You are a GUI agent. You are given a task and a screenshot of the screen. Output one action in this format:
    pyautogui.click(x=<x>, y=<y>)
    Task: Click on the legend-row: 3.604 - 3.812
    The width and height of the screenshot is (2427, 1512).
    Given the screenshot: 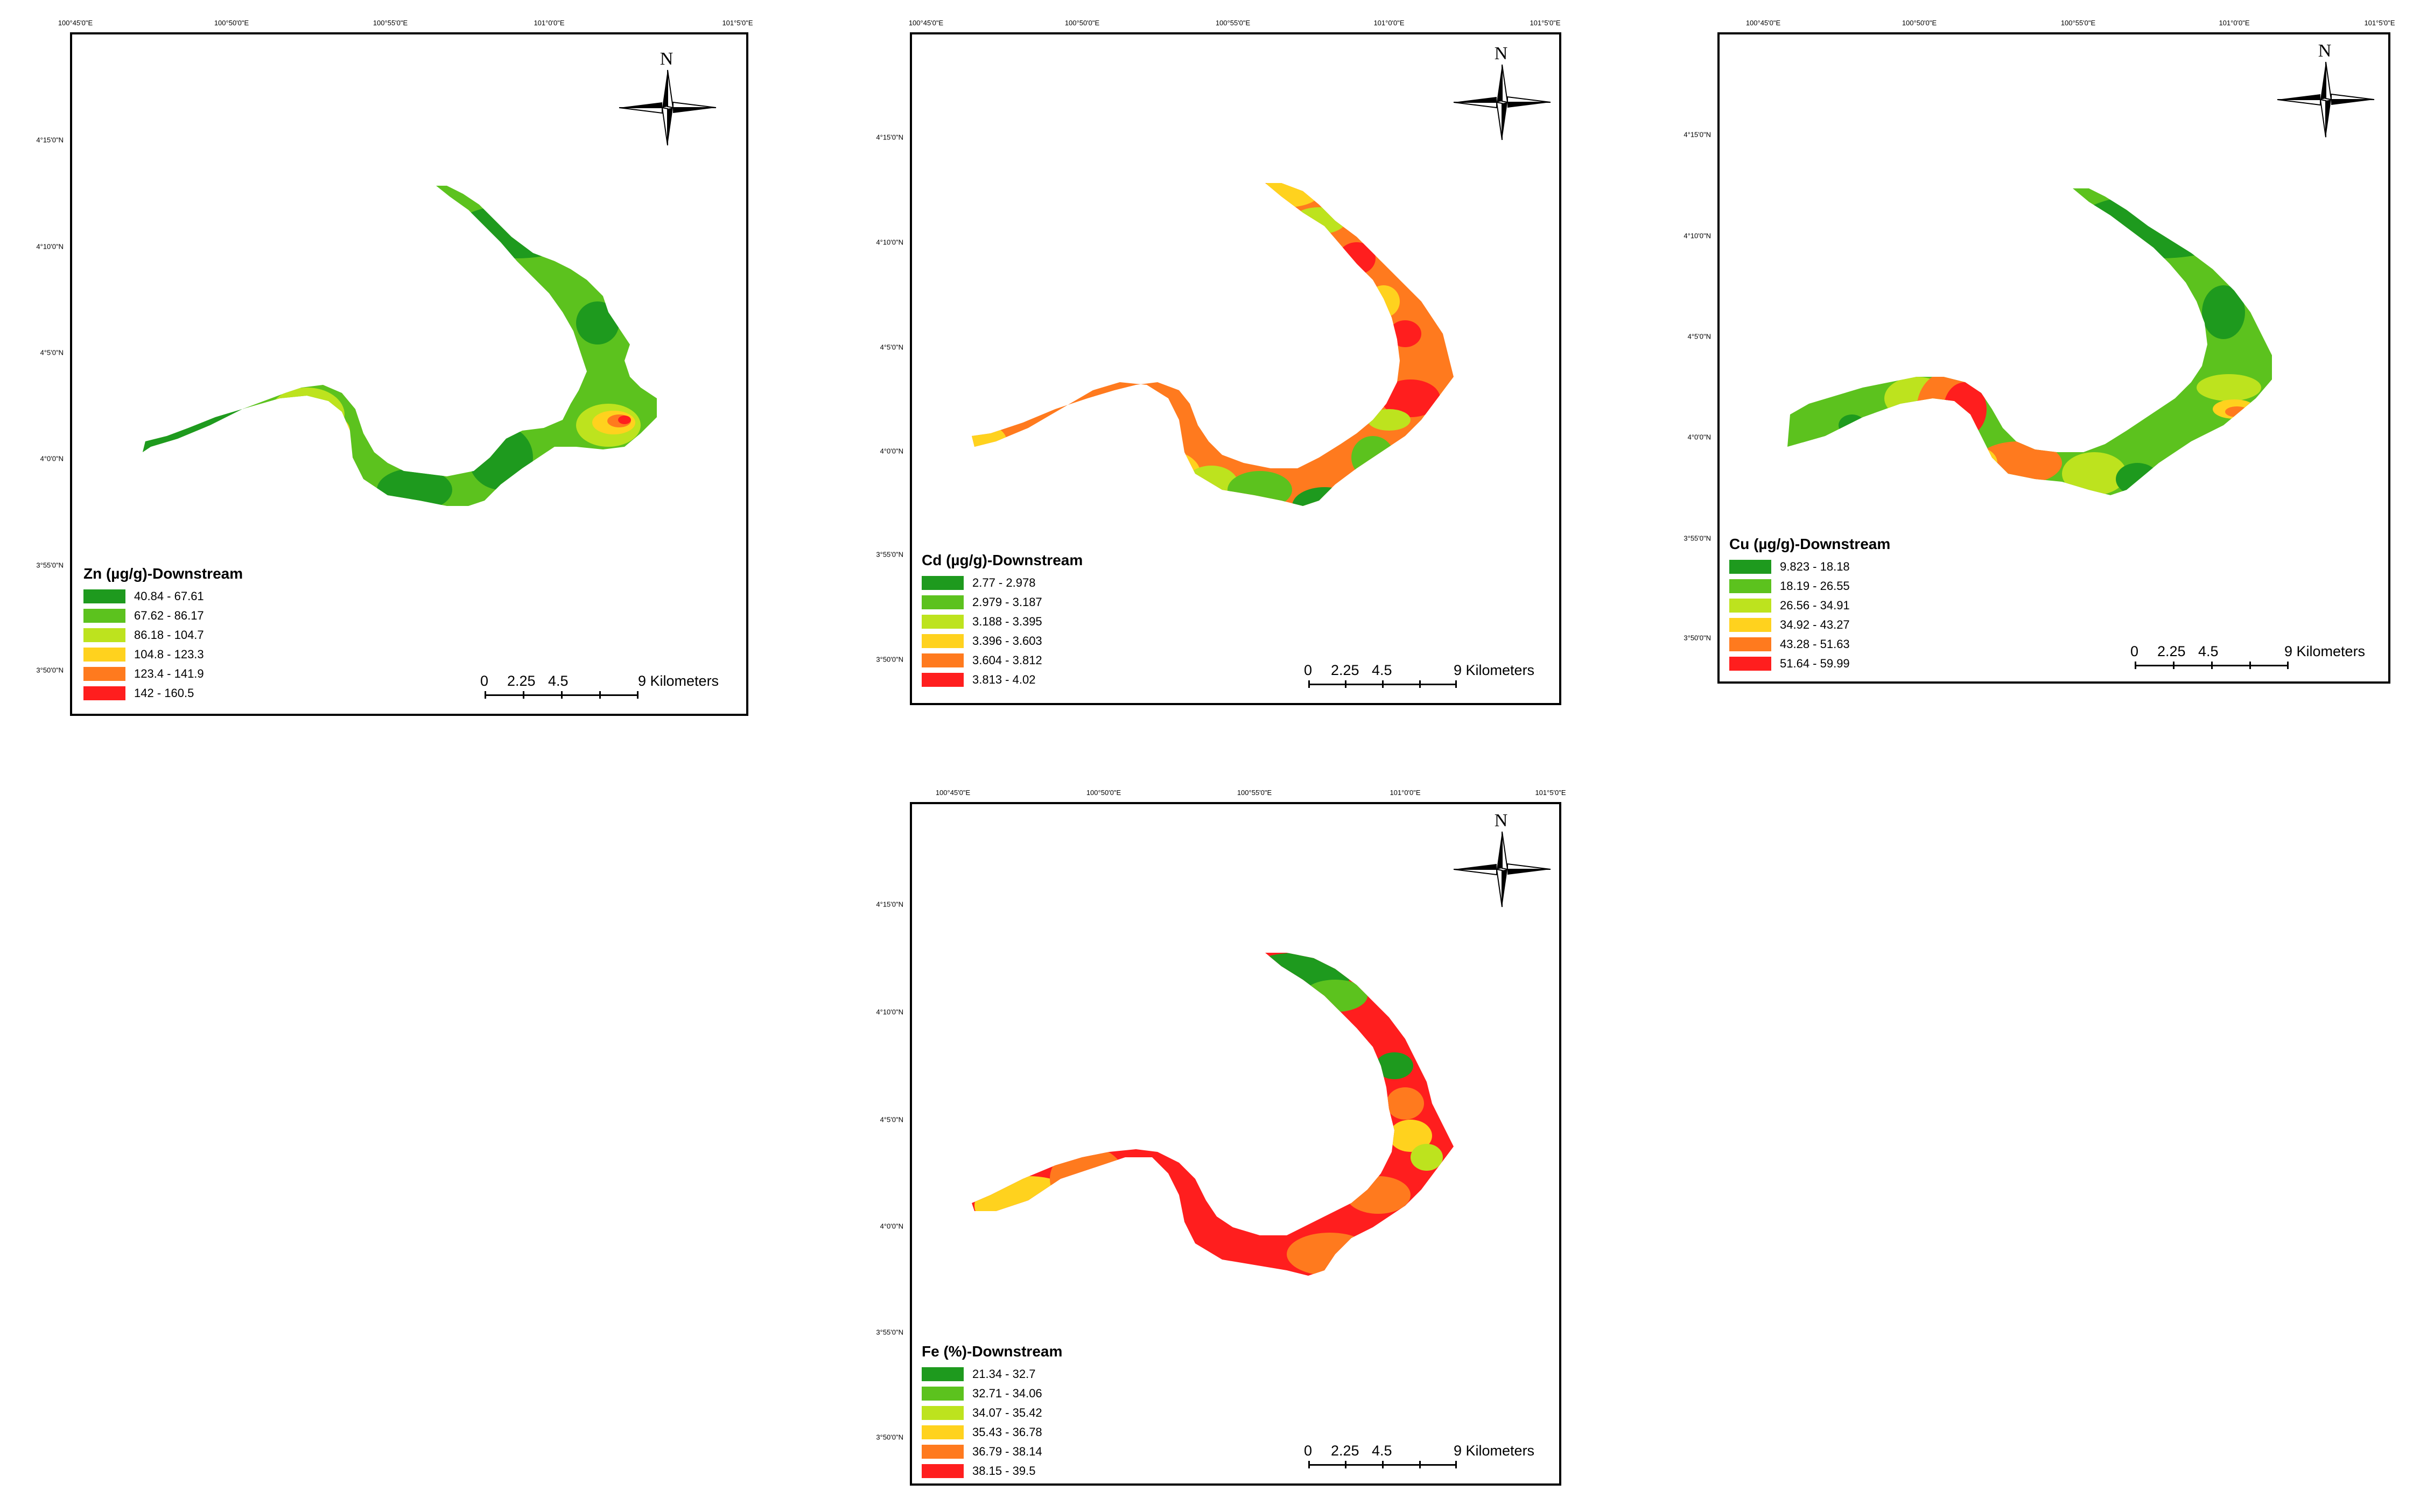 What is the action you would take?
    pyautogui.click(x=1002, y=660)
    